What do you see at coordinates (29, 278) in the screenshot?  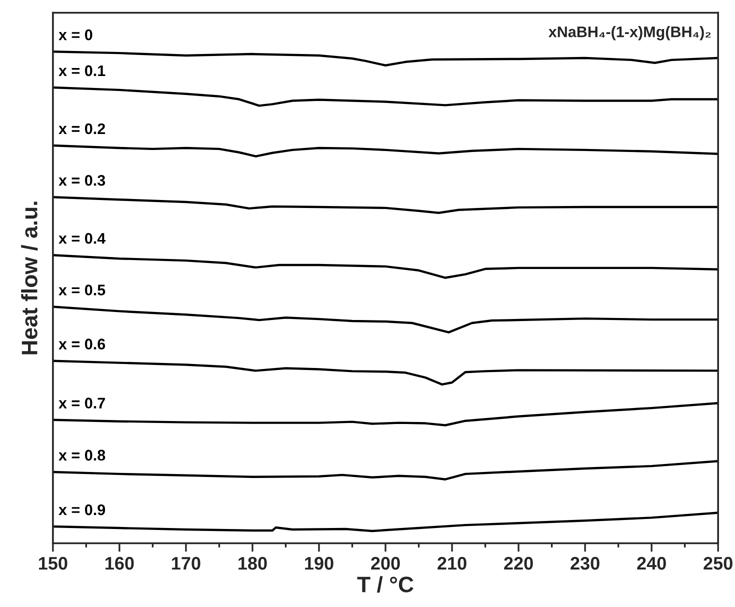 I see `y-axis-title: Heat flow / a.u.` at bounding box center [29, 278].